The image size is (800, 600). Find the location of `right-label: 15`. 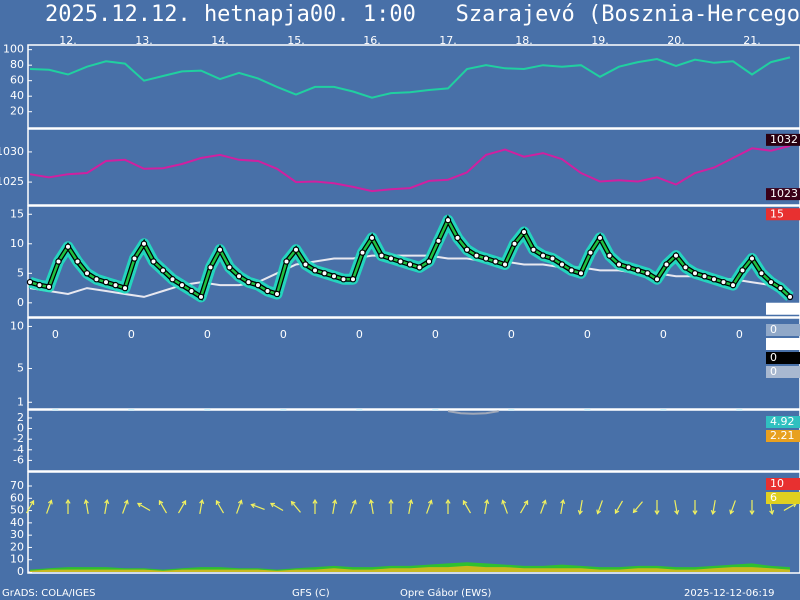

right-label: 15 is located at coordinates (777, 213).